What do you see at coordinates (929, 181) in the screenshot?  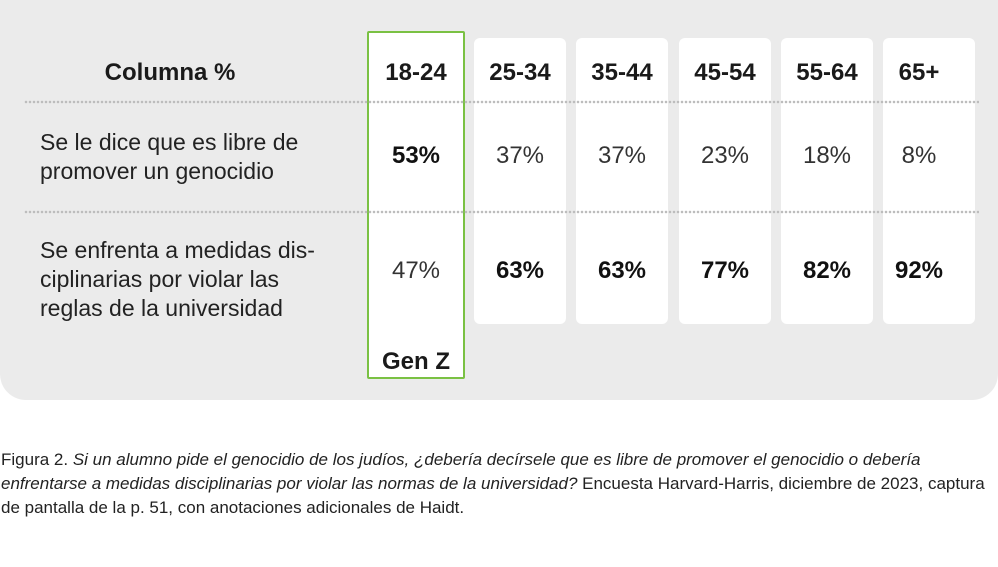 I see `column-bg-65-plus` at bounding box center [929, 181].